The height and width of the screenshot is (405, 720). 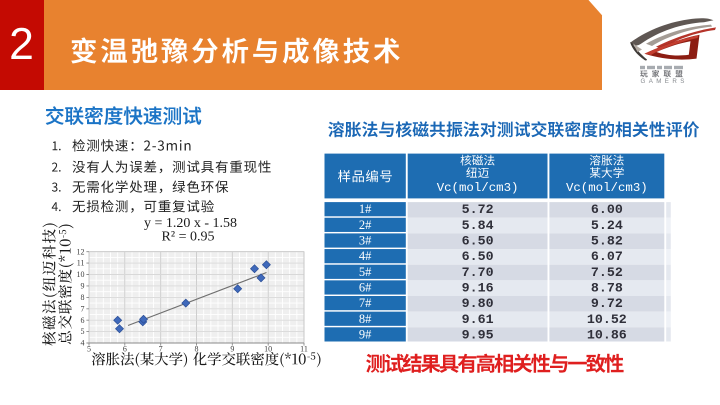 I want to click on svg-text: 5.72, so click(x=478, y=209).